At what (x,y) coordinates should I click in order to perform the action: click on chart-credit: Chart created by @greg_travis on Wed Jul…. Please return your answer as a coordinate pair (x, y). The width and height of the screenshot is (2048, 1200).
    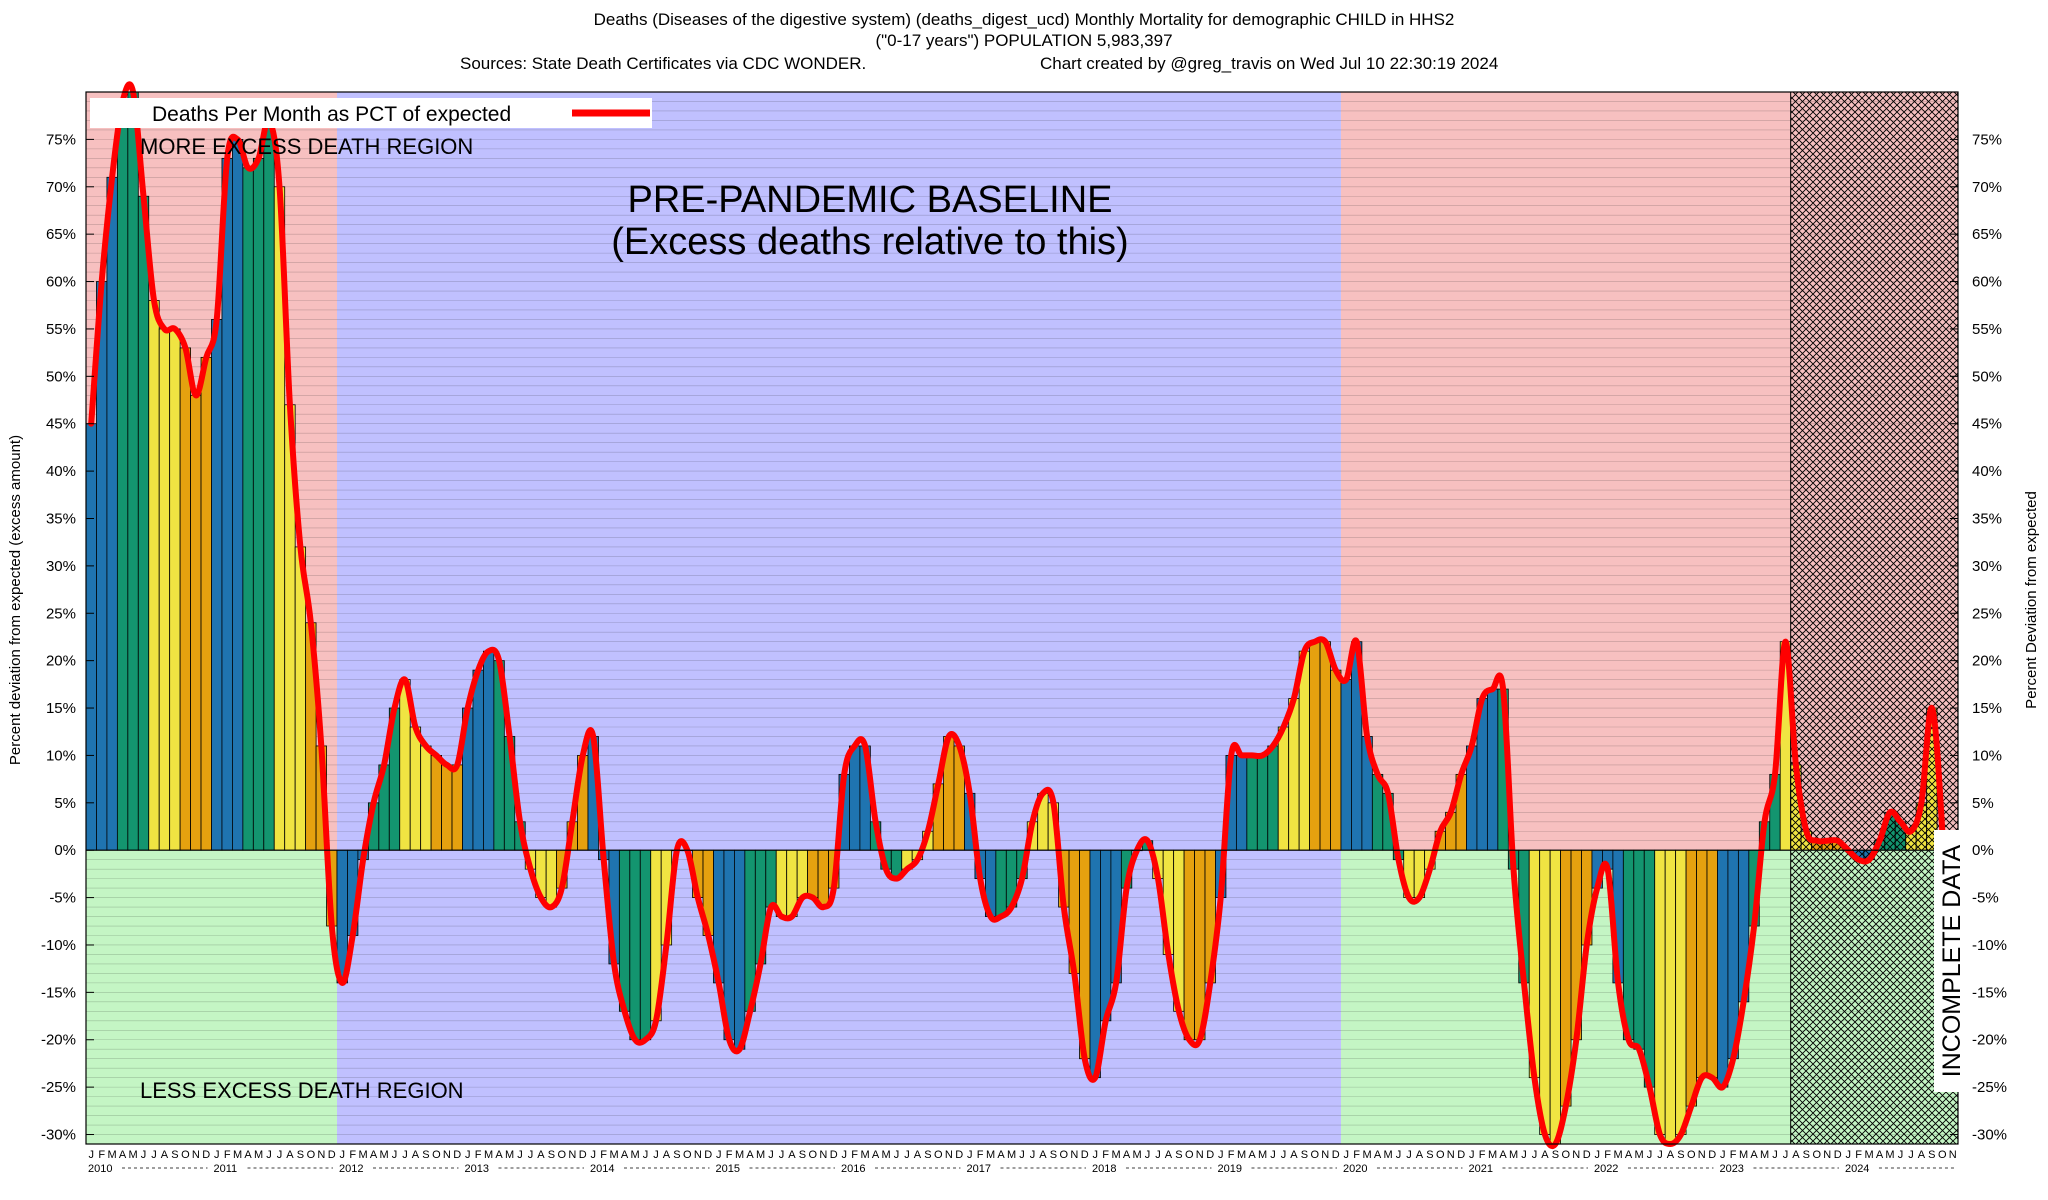
    Looking at the image, I should click on (1269, 63).